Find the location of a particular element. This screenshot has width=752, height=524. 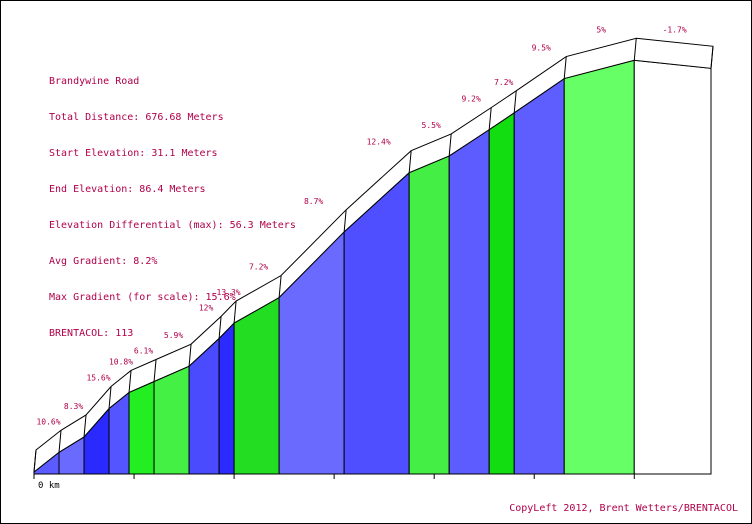

avg-gradient: Avg Gradient: 8.2% is located at coordinates (103, 261).